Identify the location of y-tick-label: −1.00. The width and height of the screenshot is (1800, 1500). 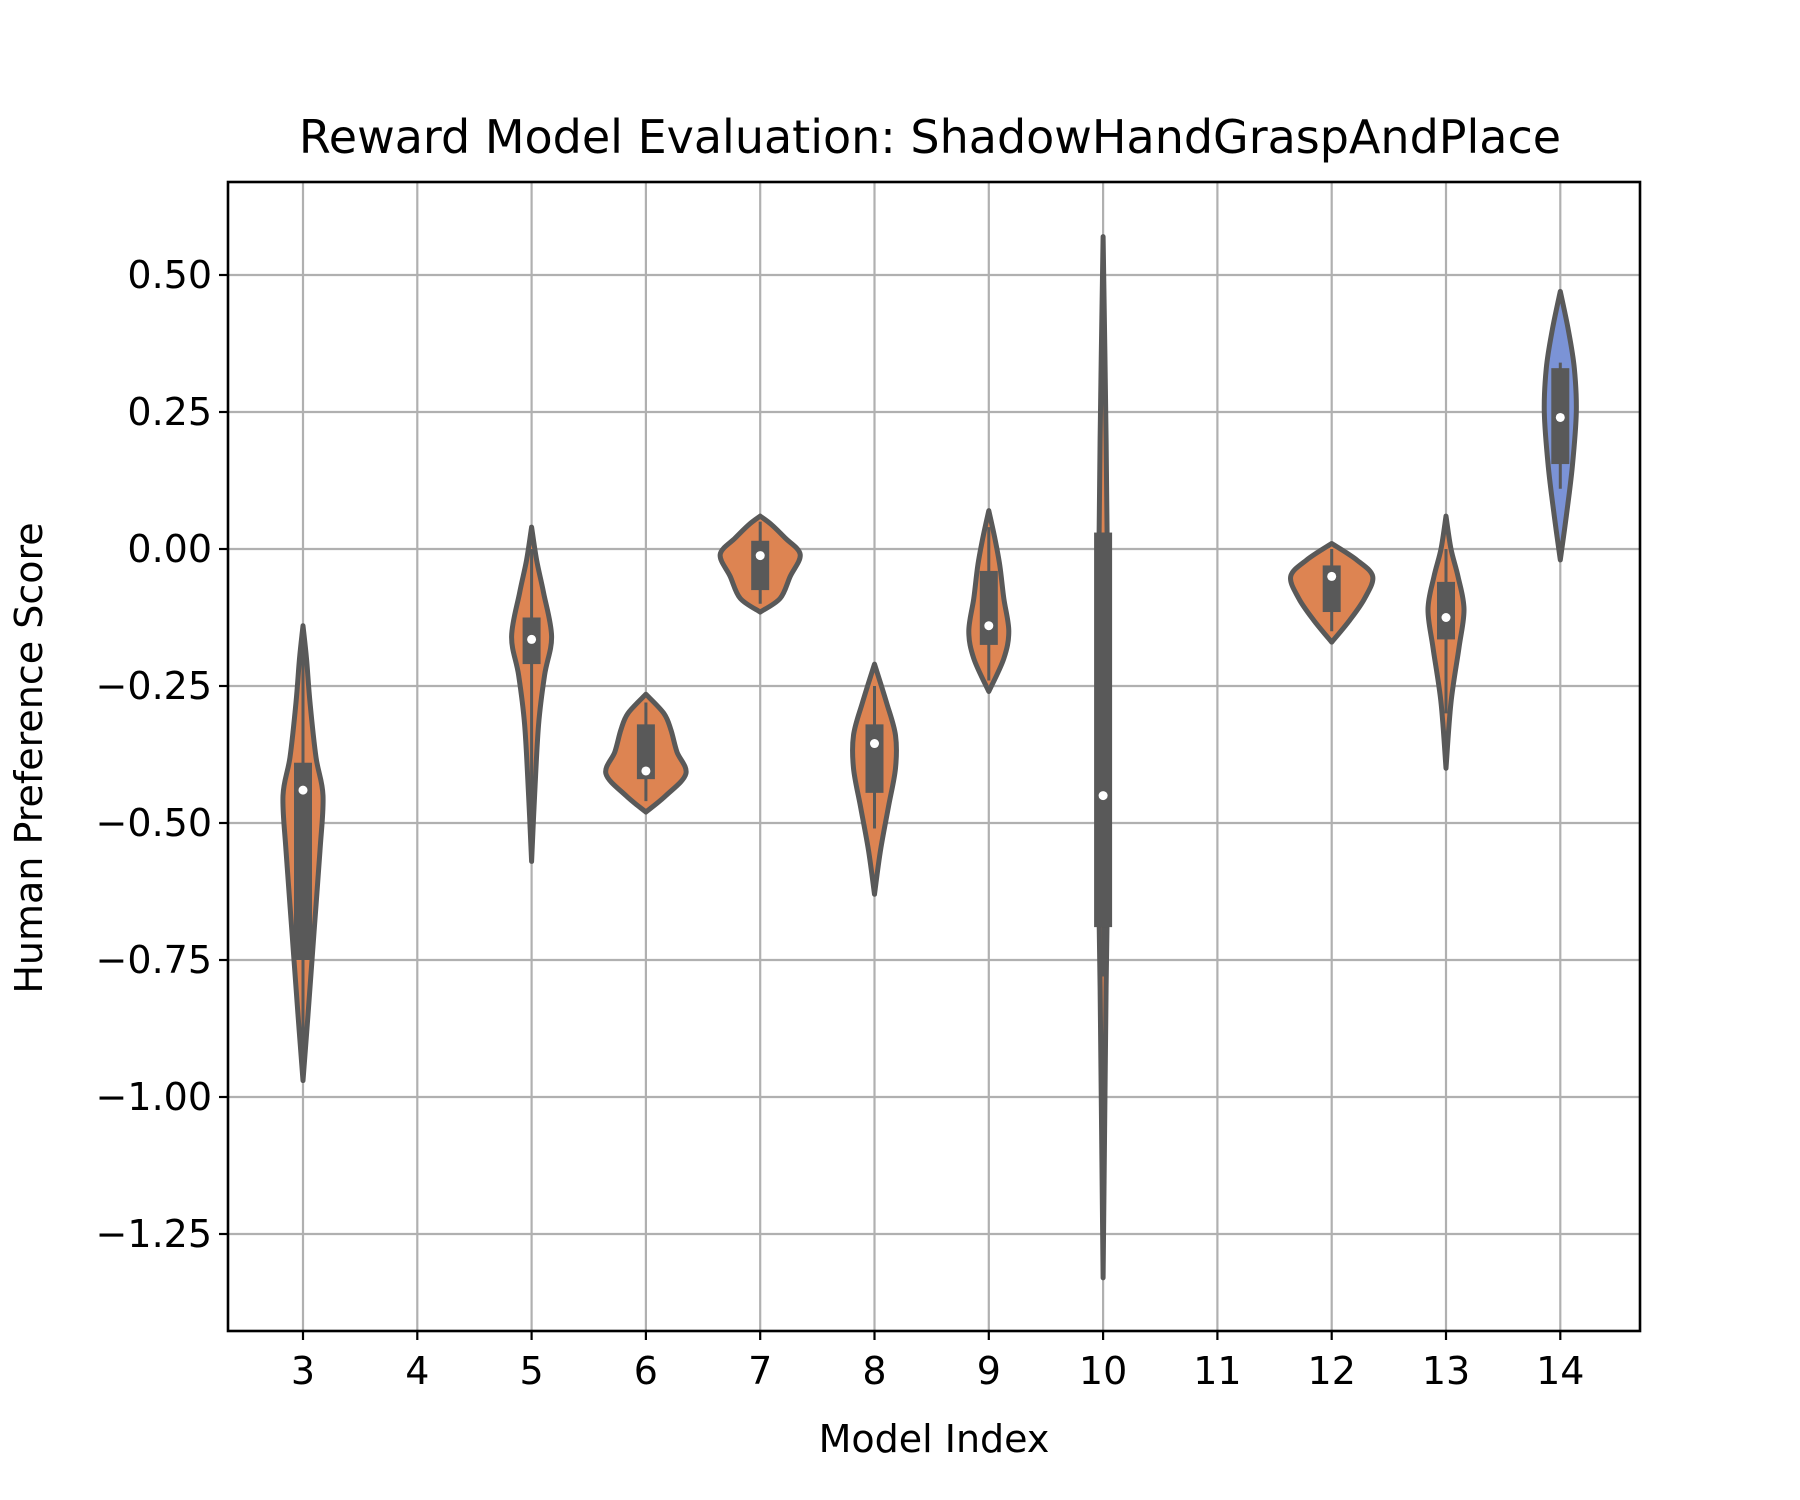
(154, 1097).